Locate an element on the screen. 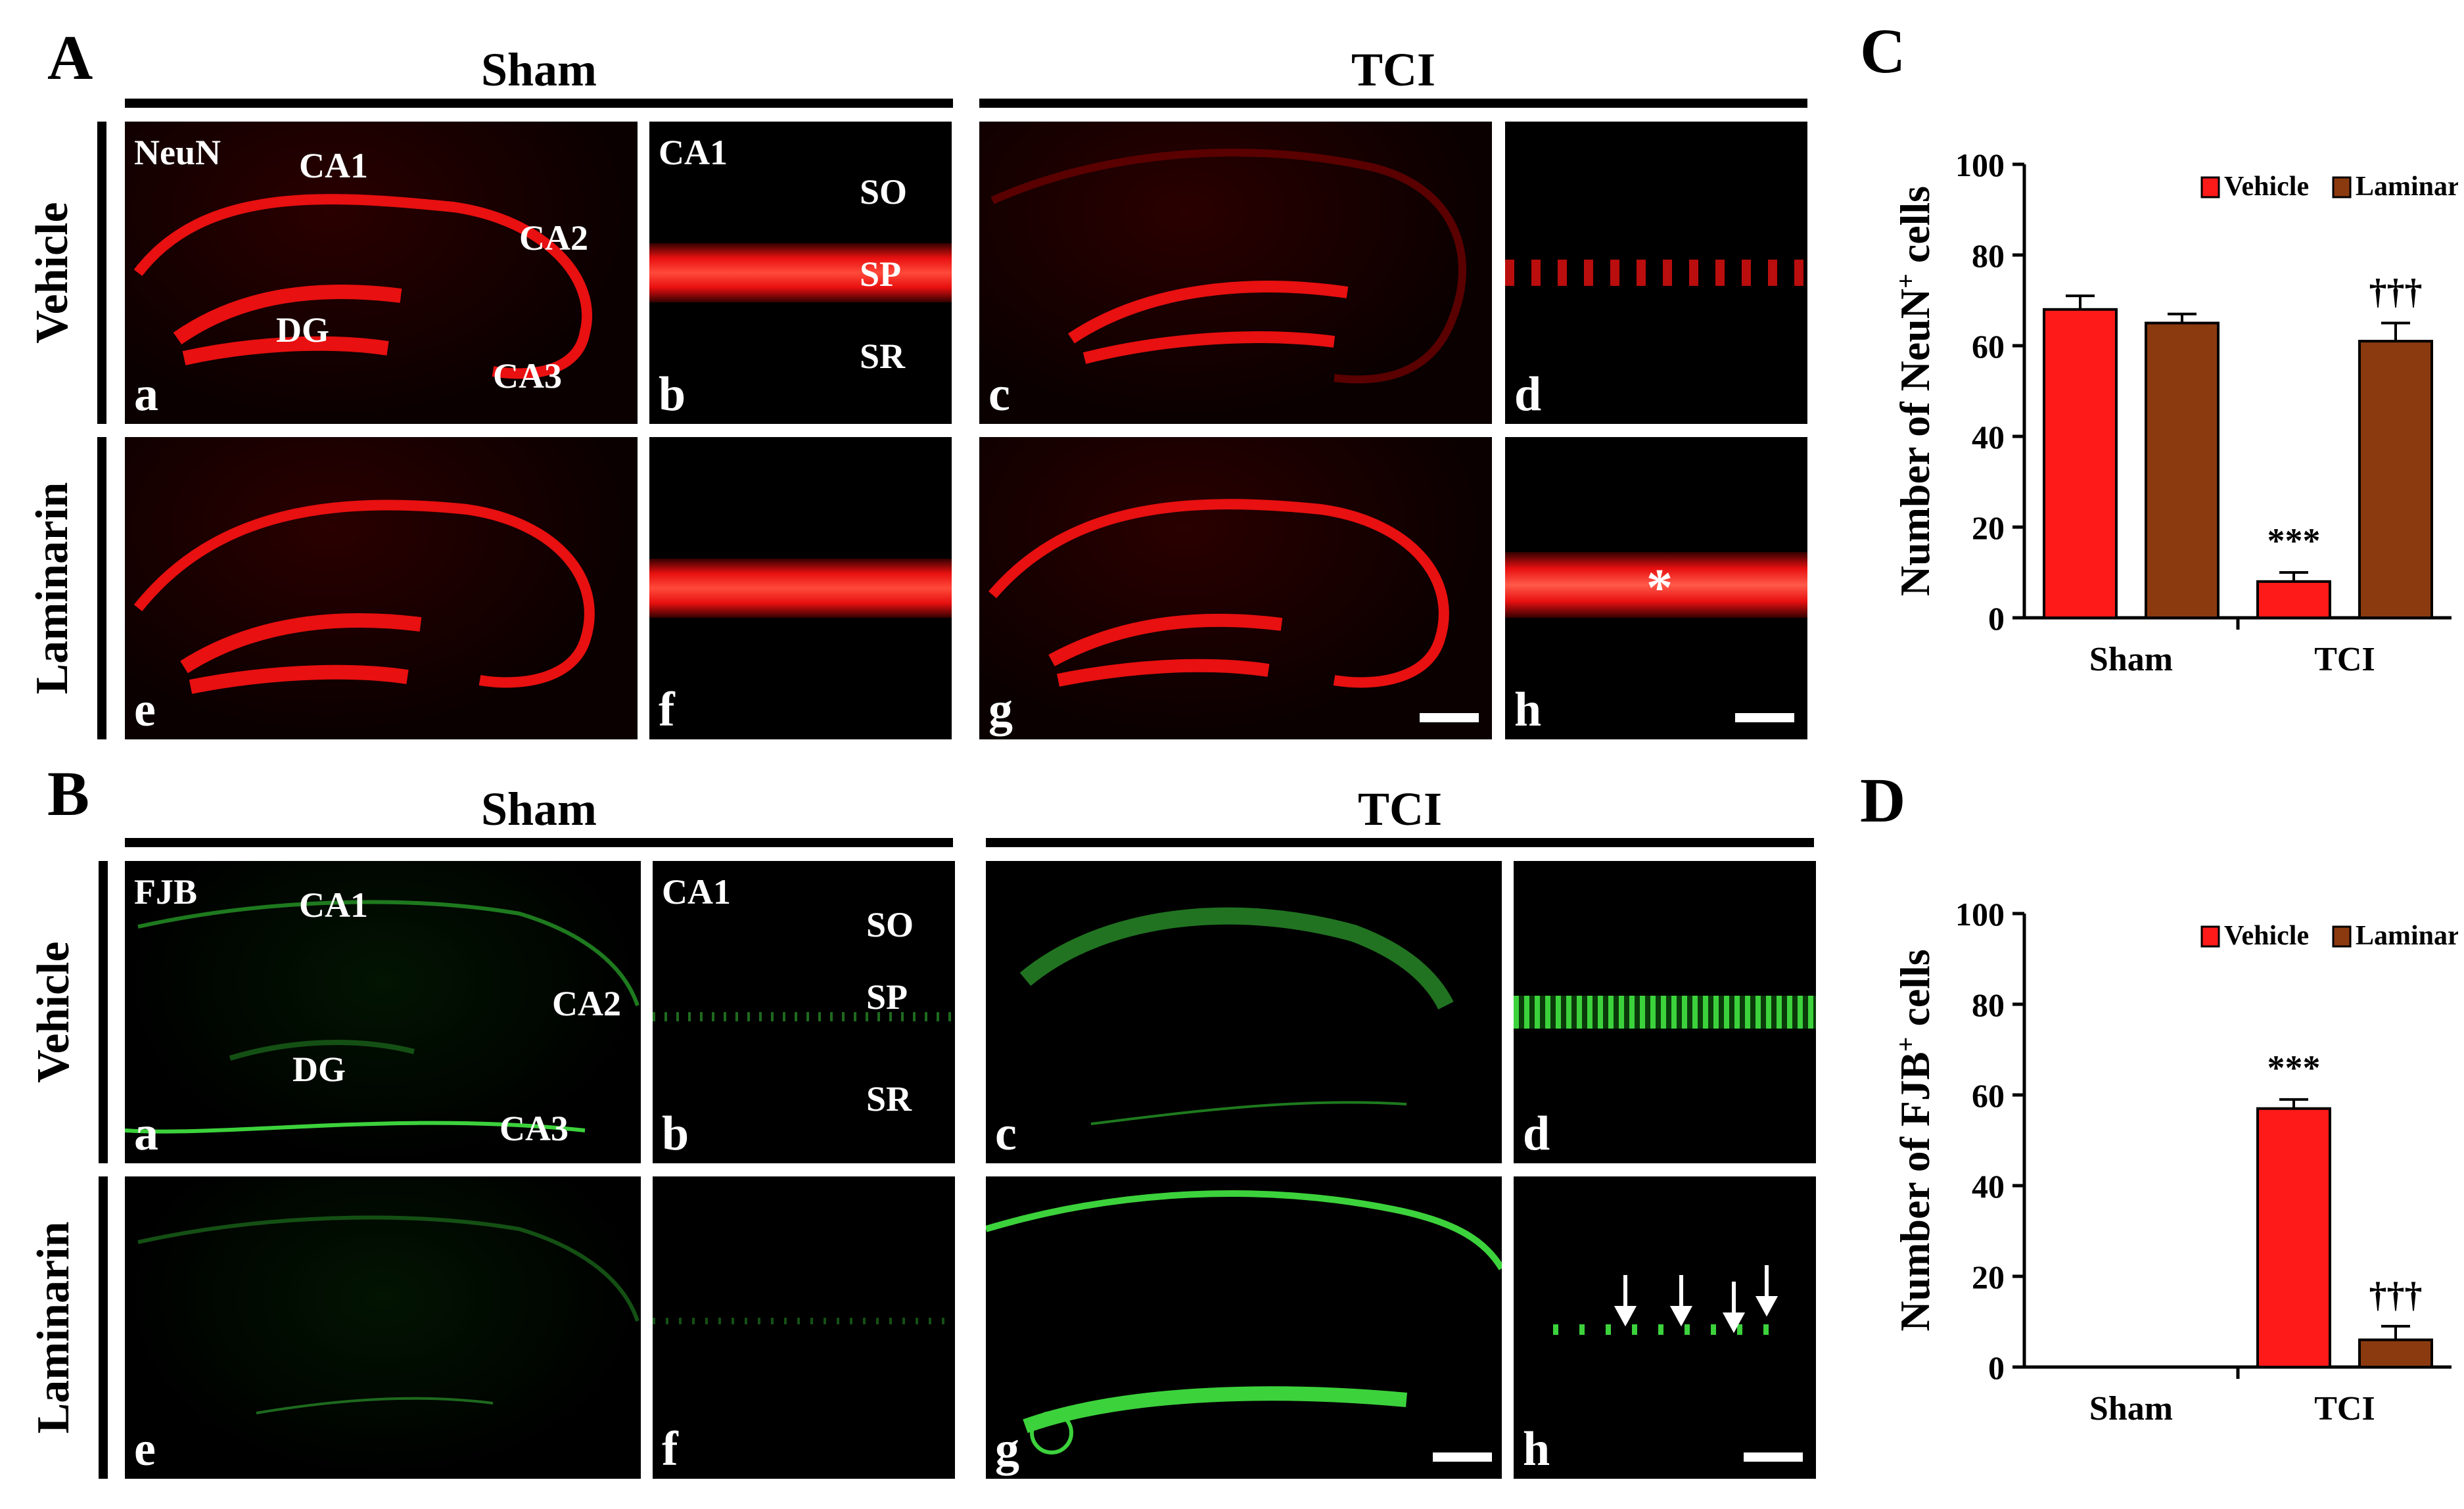 Image resolution: width=2464 pixels, height=1509 pixels. micrograph-a-d: d is located at coordinates (1656, 273).